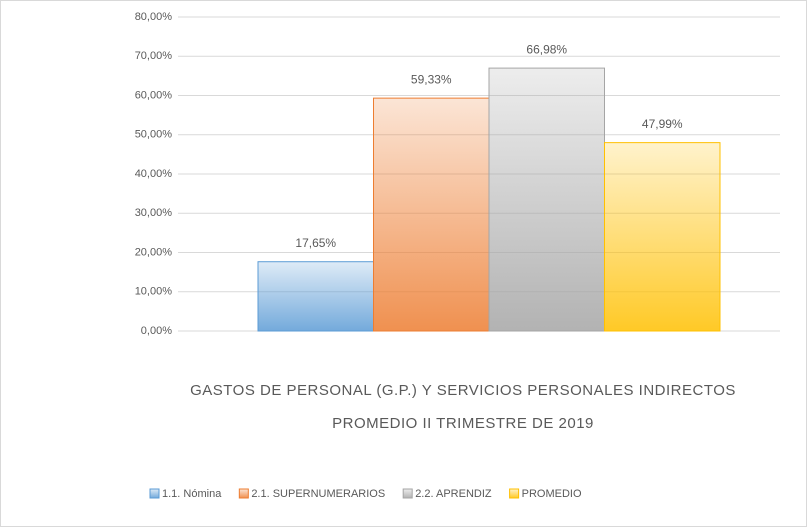 The height and width of the screenshot is (527, 807). I want to click on y-tick-label: 80,00%, so click(154, 17).